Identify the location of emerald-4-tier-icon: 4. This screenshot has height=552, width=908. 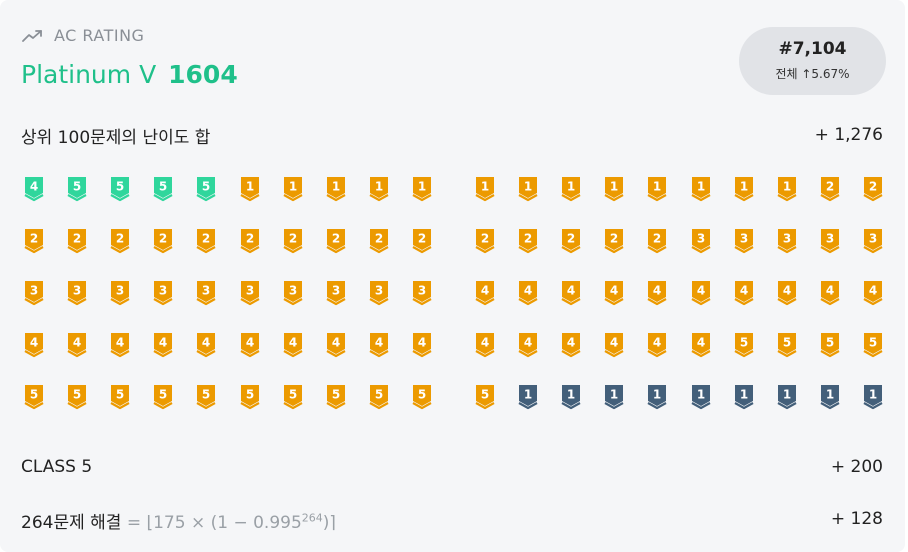
(34, 189).